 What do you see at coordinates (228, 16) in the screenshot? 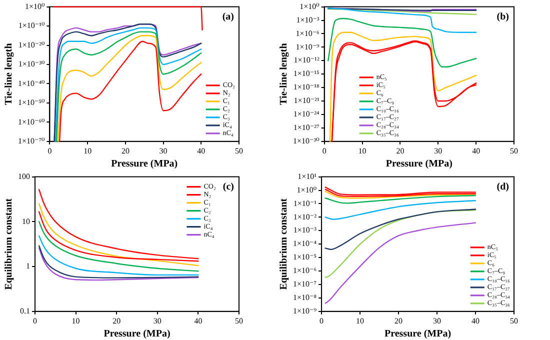
I see `annotation: (a)` at bounding box center [228, 16].